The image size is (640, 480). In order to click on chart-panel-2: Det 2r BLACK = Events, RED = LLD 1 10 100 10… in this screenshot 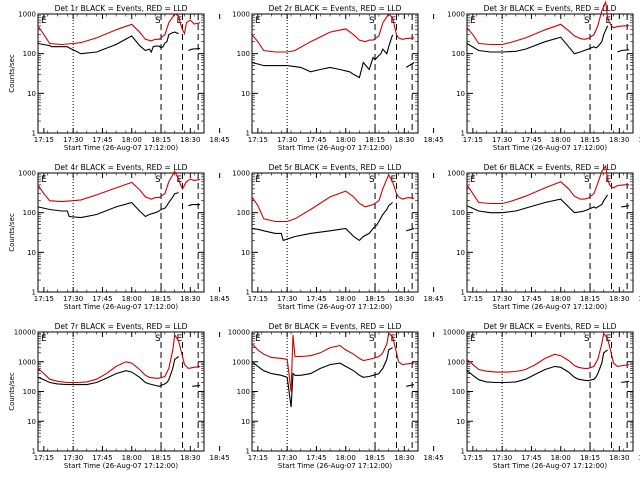, I will do `click(338, 78)`.